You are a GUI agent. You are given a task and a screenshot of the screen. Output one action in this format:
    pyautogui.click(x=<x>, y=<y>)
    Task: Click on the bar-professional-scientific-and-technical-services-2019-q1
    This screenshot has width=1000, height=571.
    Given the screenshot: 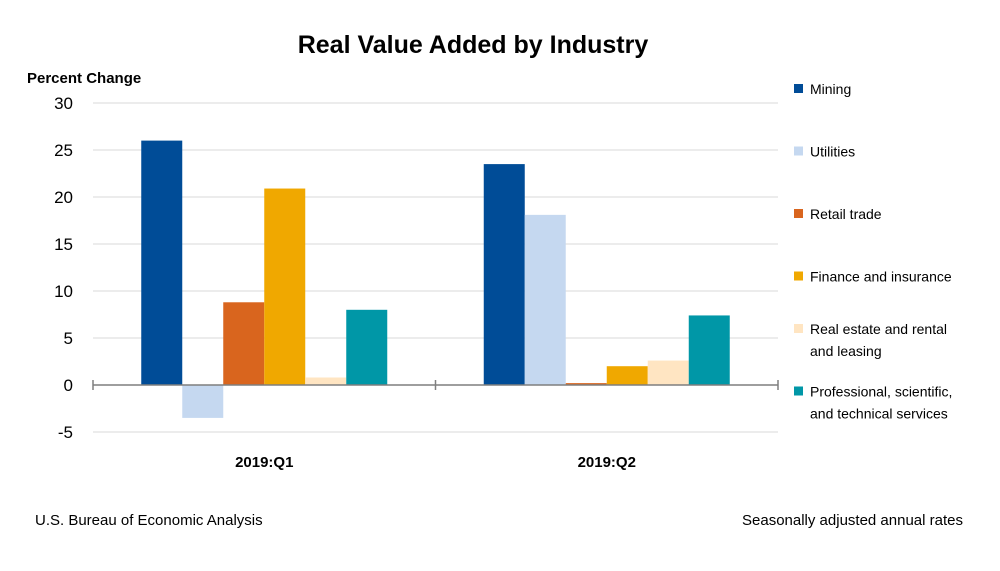 What is the action you would take?
    pyautogui.click(x=367, y=347)
    